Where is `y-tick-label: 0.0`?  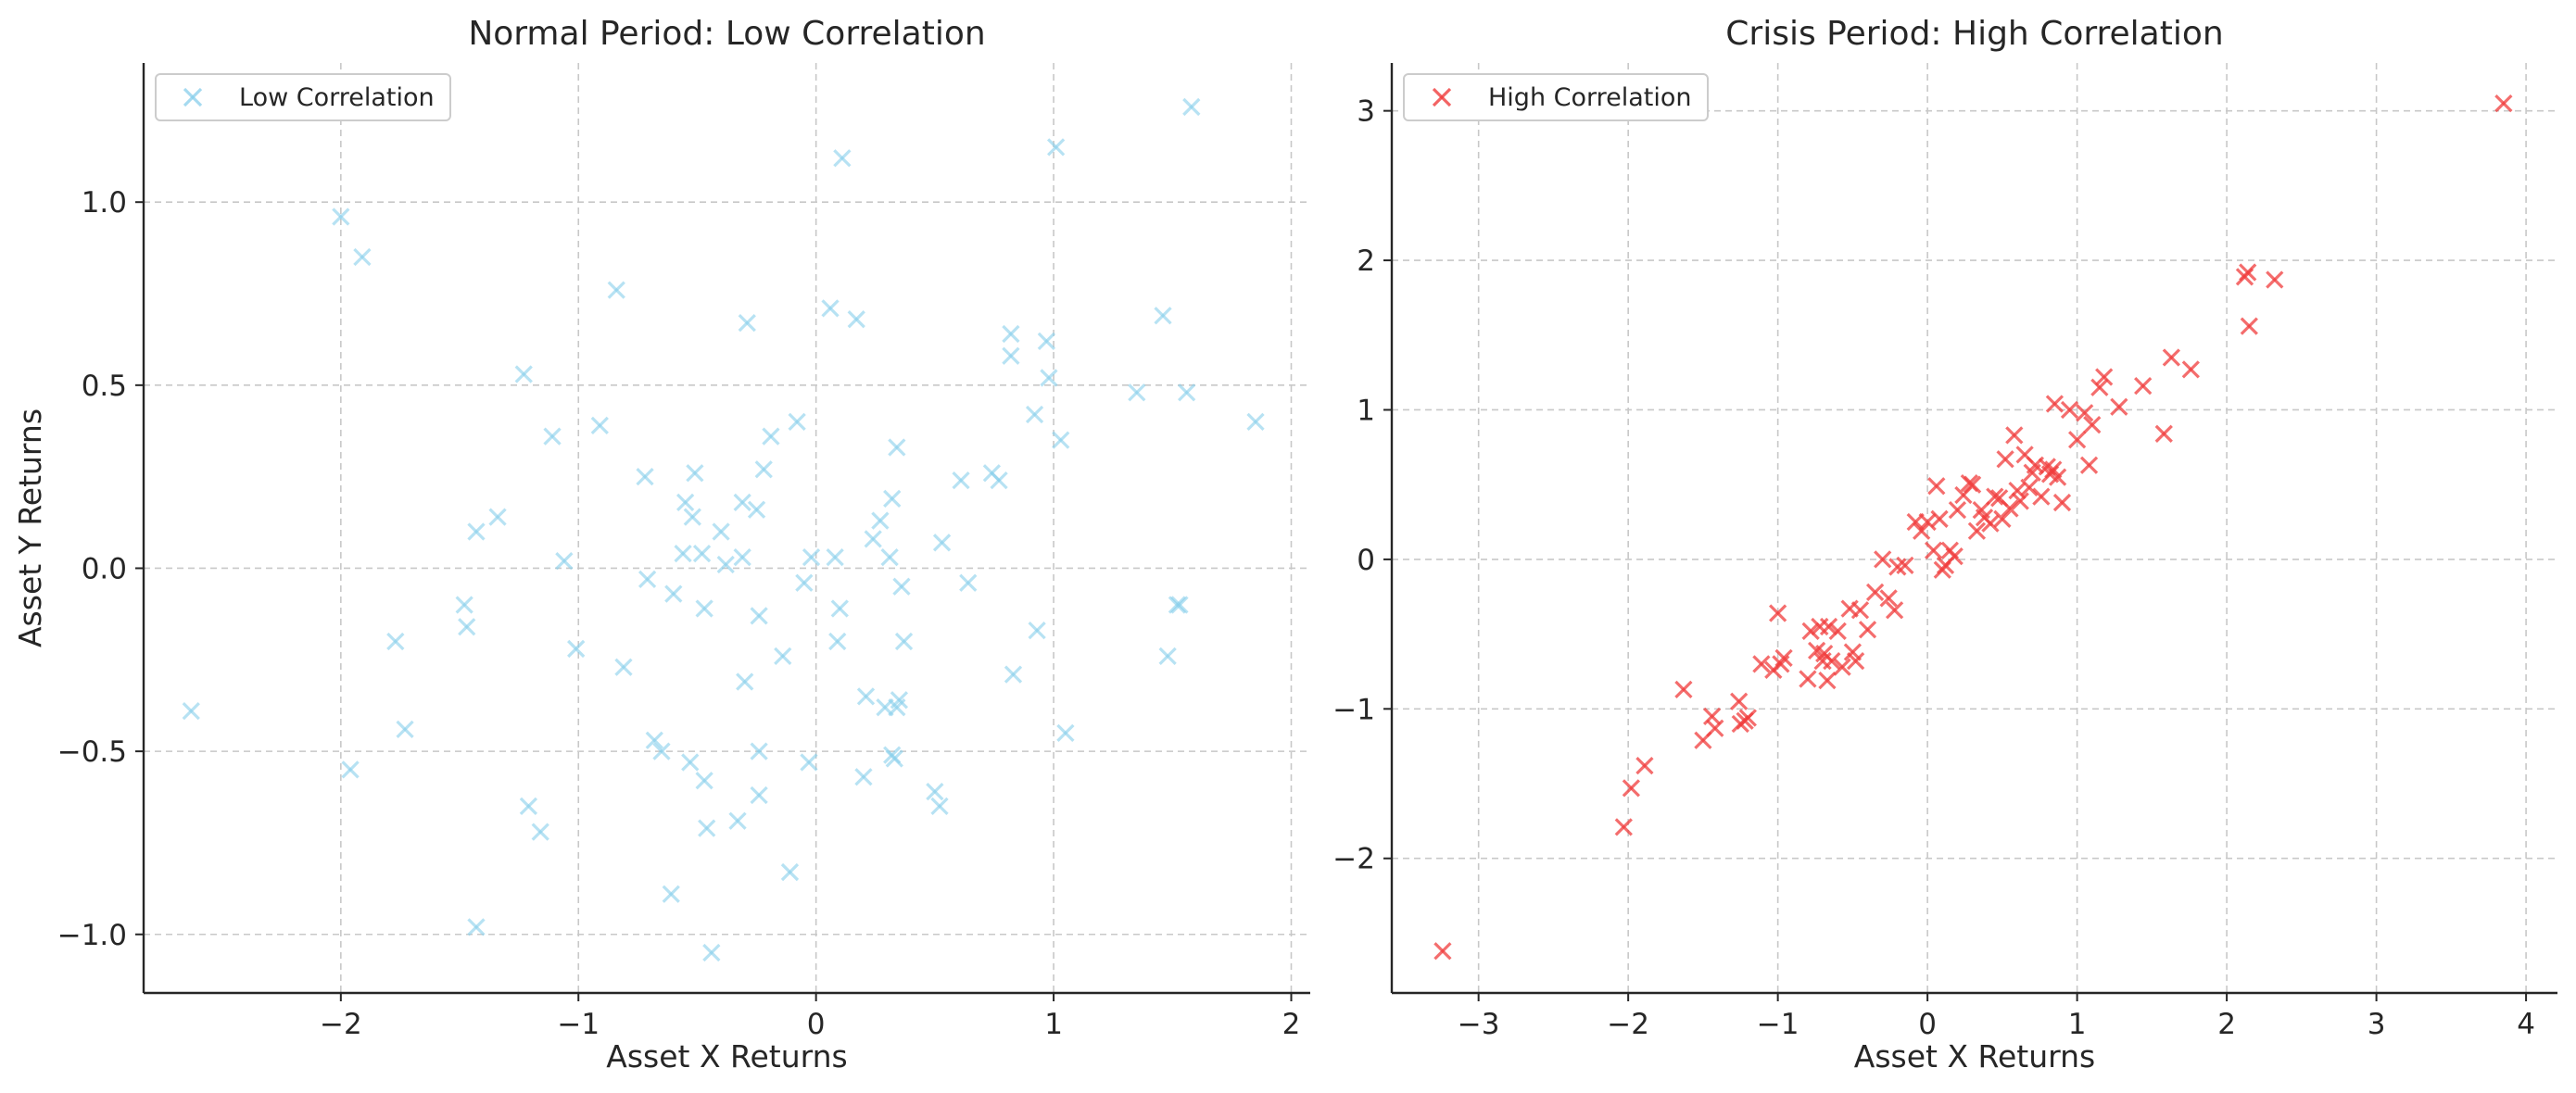
y-tick-label: 0.0 is located at coordinates (104, 568).